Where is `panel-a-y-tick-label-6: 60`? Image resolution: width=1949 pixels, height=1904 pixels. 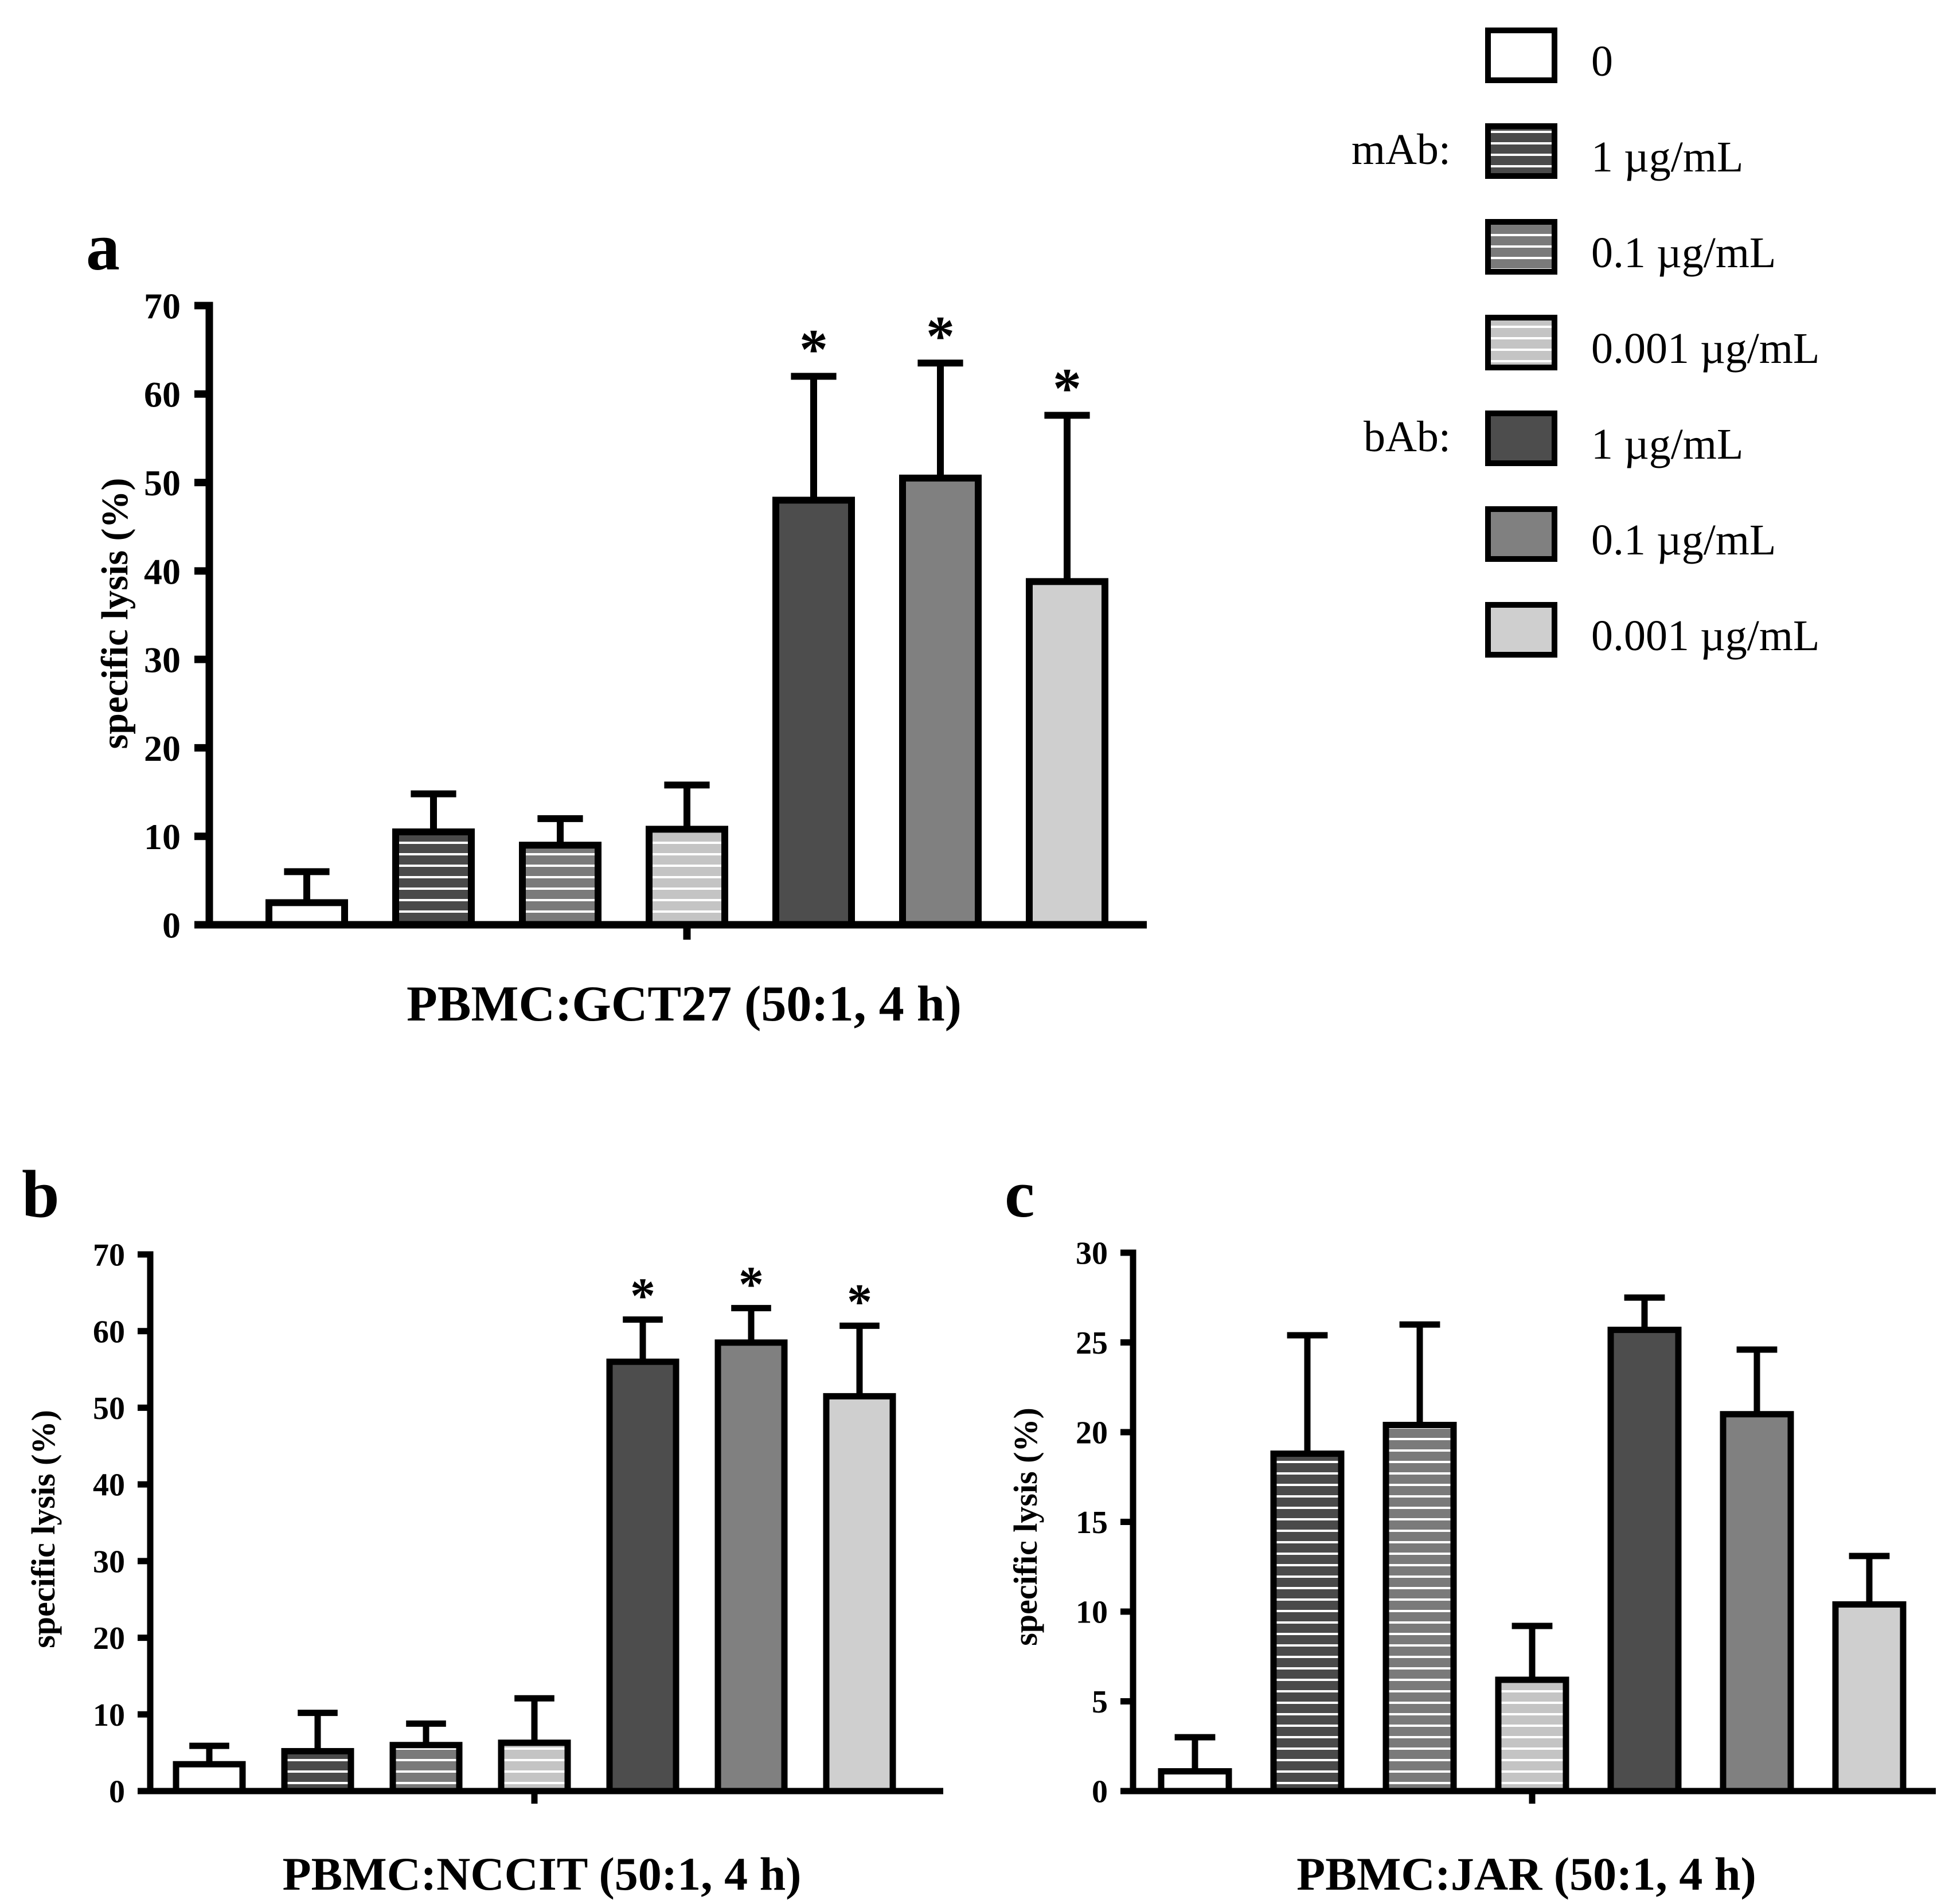 panel-a-y-tick-label-6: 60 is located at coordinates (162, 395).